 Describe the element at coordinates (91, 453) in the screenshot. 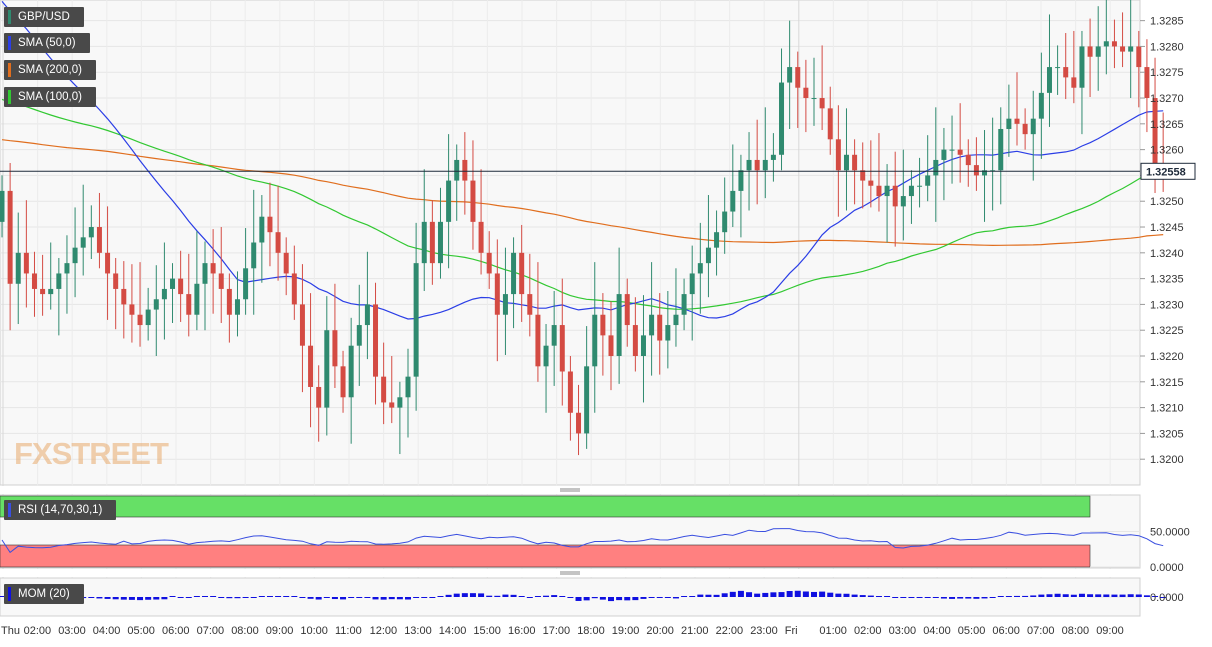

I see `watermark: FXSTREET` at that location.